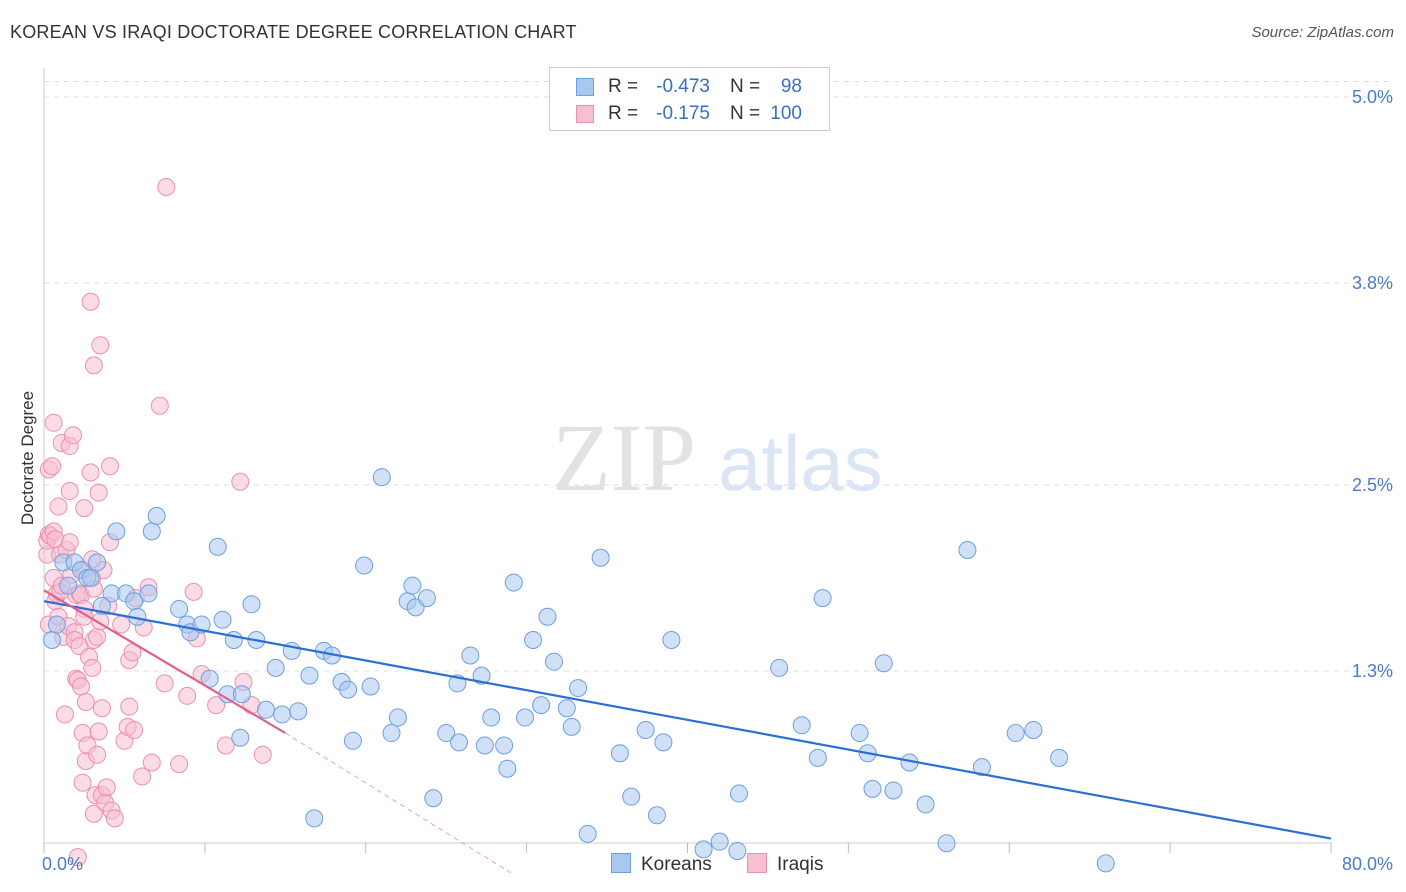 The width and height of the screenshot is (1406, 892). What do you see at coordinates (1372, 671) in the screenshot?
I see `y-tick-label: 1.3%` at bounding box center [1372, 671].